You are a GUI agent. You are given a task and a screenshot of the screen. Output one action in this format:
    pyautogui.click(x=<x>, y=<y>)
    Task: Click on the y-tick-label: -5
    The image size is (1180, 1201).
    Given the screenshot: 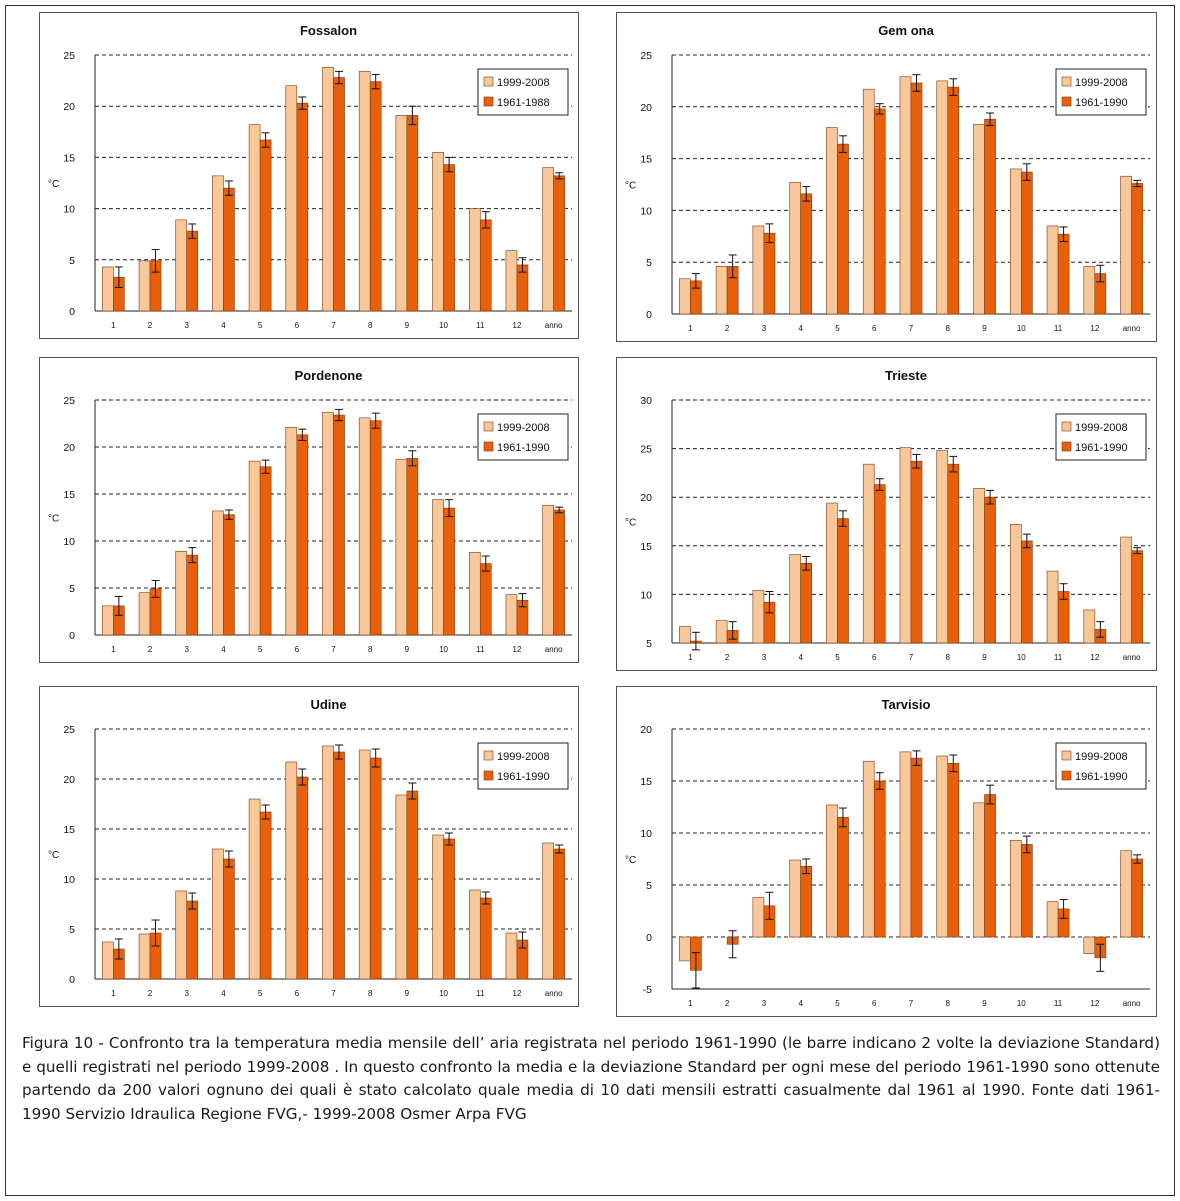 What is the action you would take?
    pyautogui.click(x=647, y=990)
    